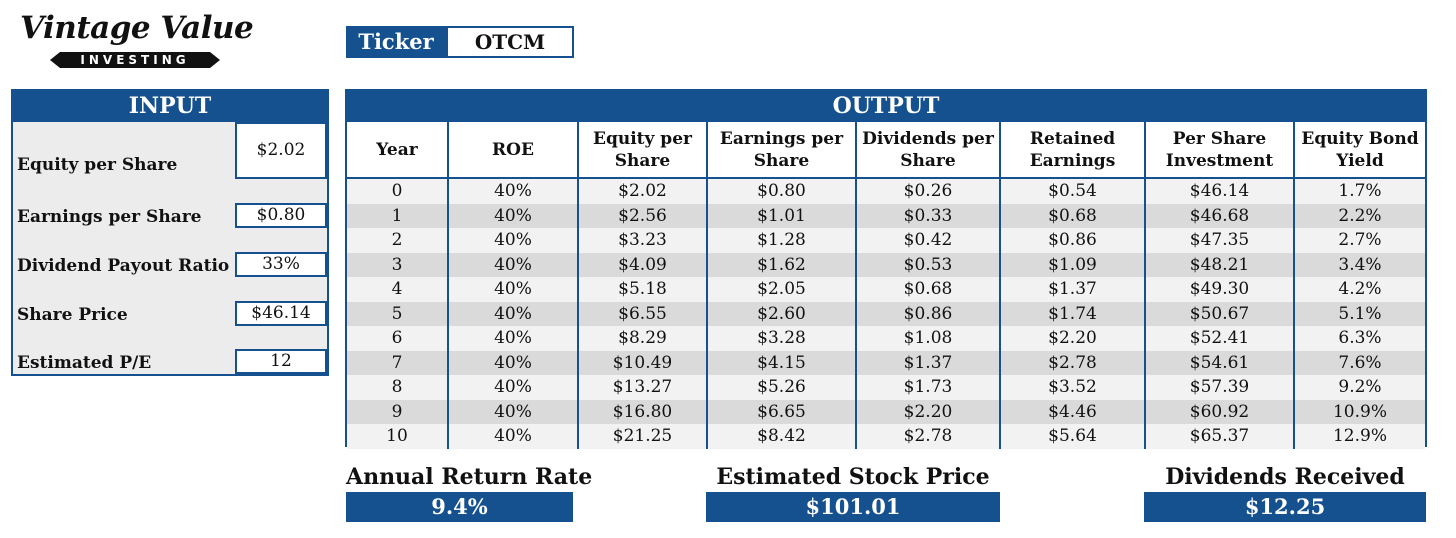  I want to click on cell-equity-bond-yield: 10.9%, so click(1359, 411).